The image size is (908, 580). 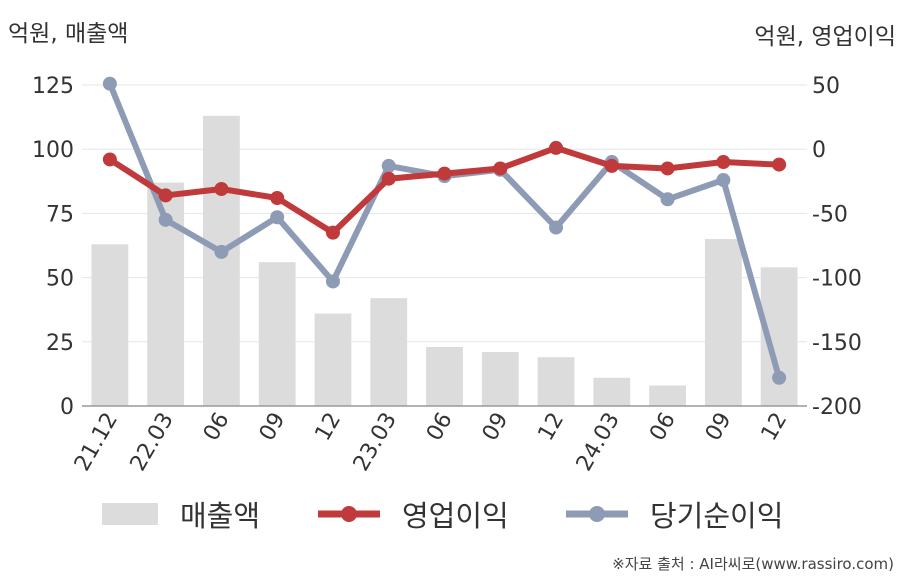 I want to click on x-tick-label: 22.03, so click(x=152, y=442).